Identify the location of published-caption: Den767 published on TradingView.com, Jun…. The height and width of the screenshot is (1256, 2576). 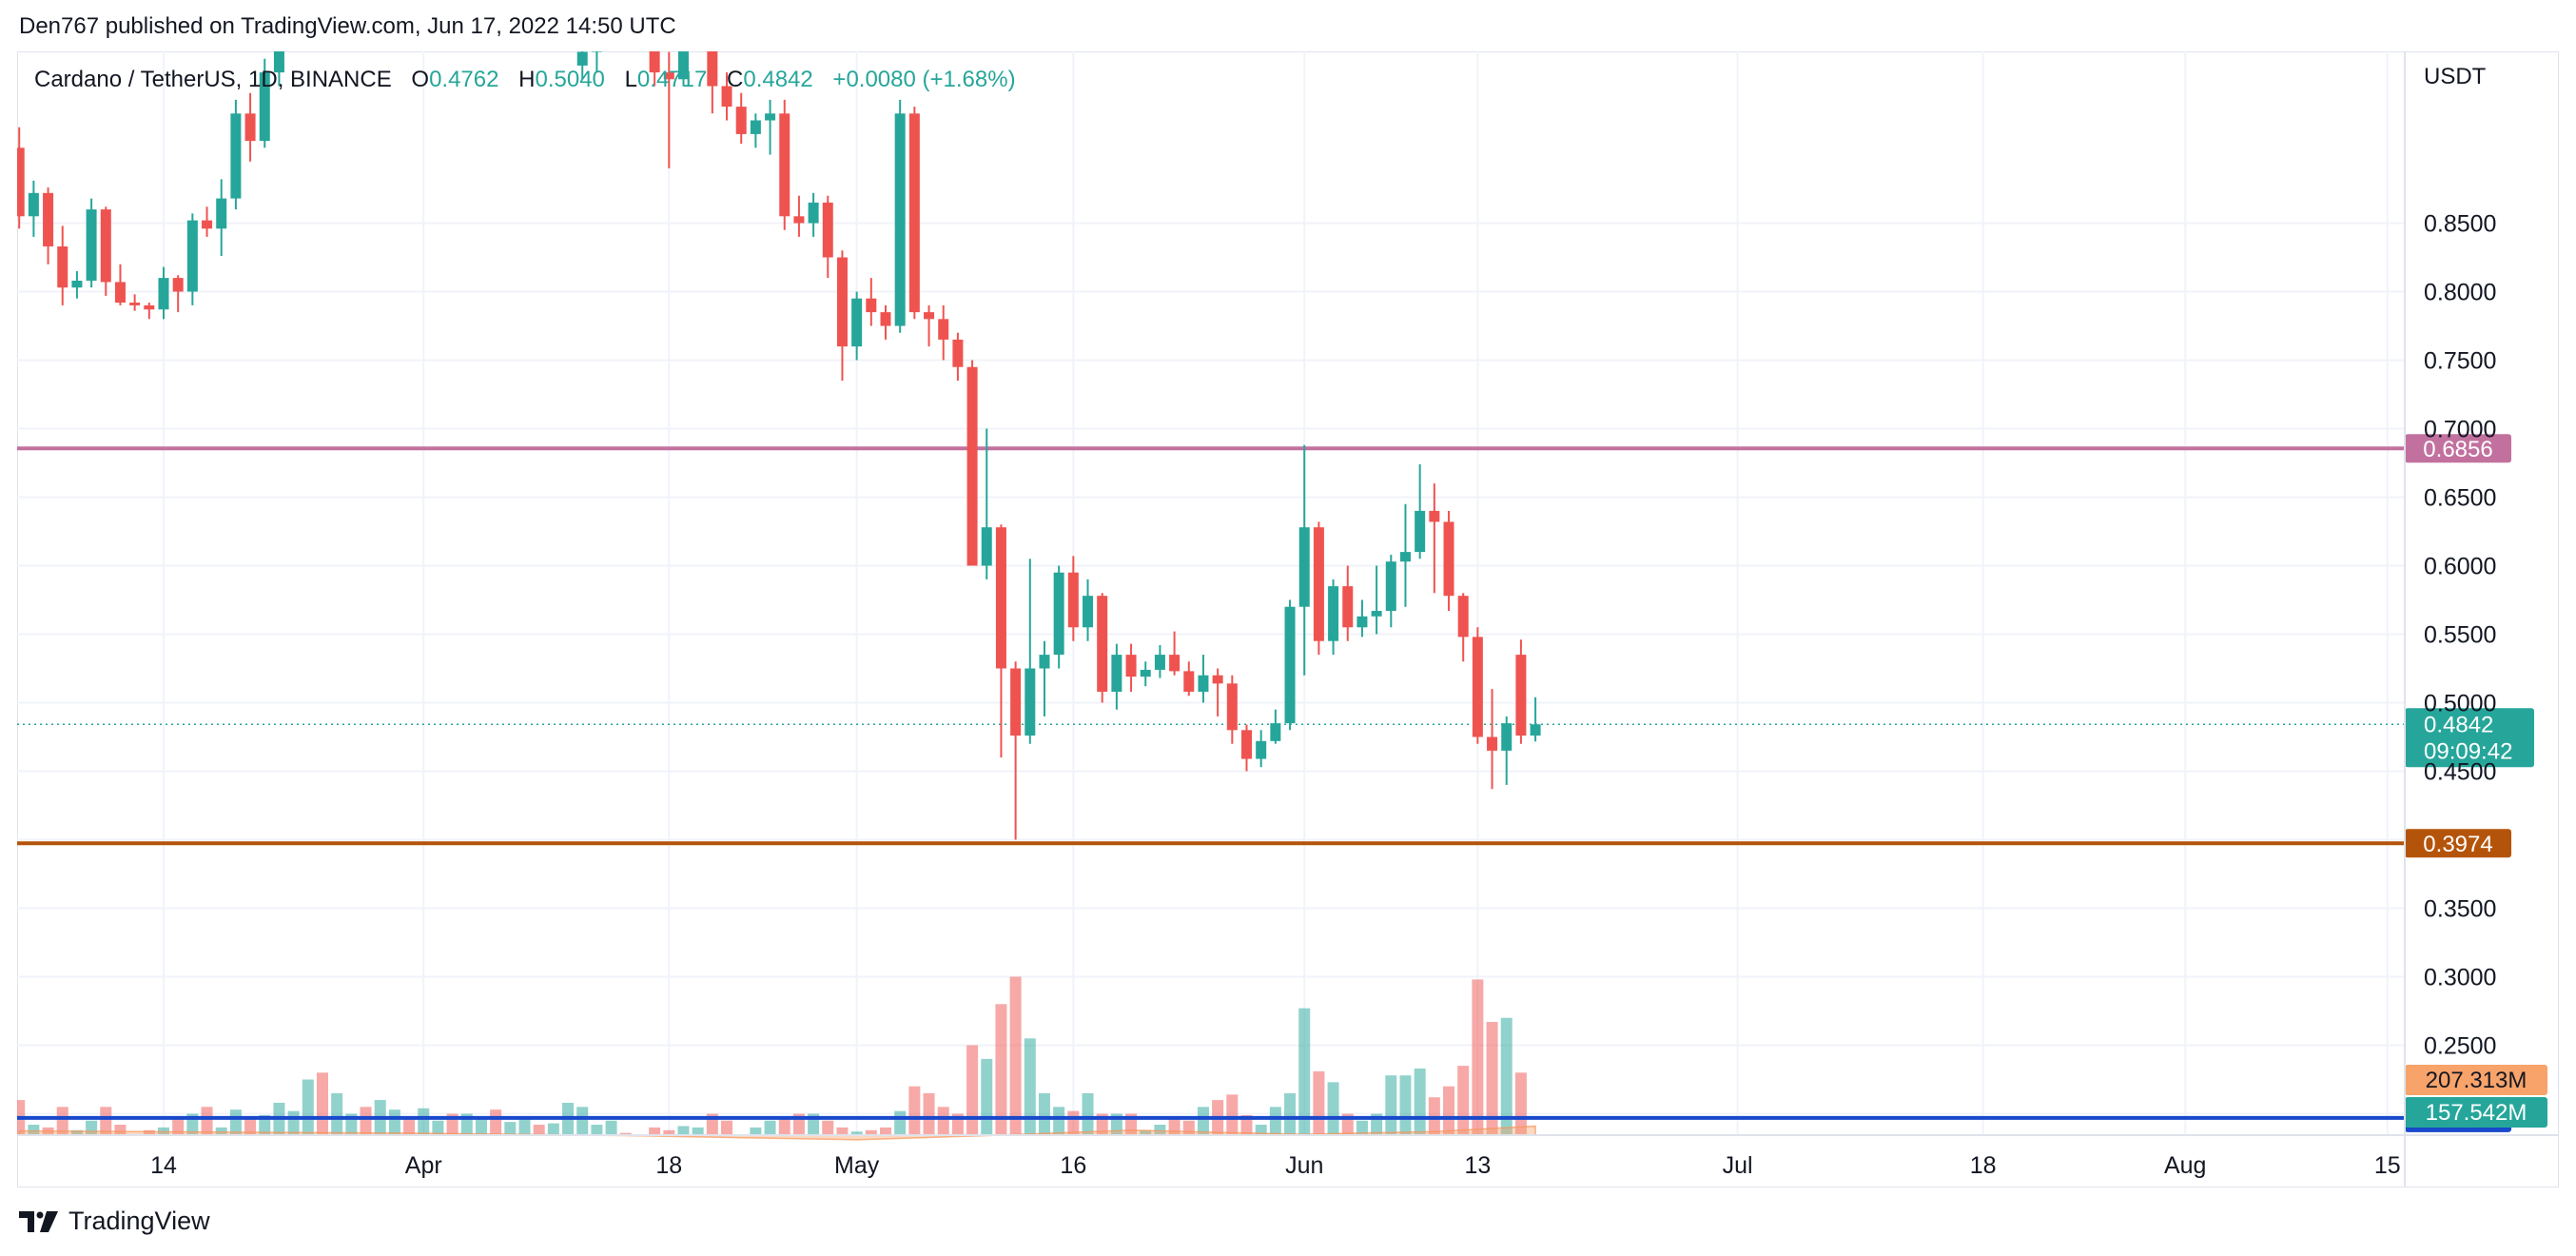
(347, 26).